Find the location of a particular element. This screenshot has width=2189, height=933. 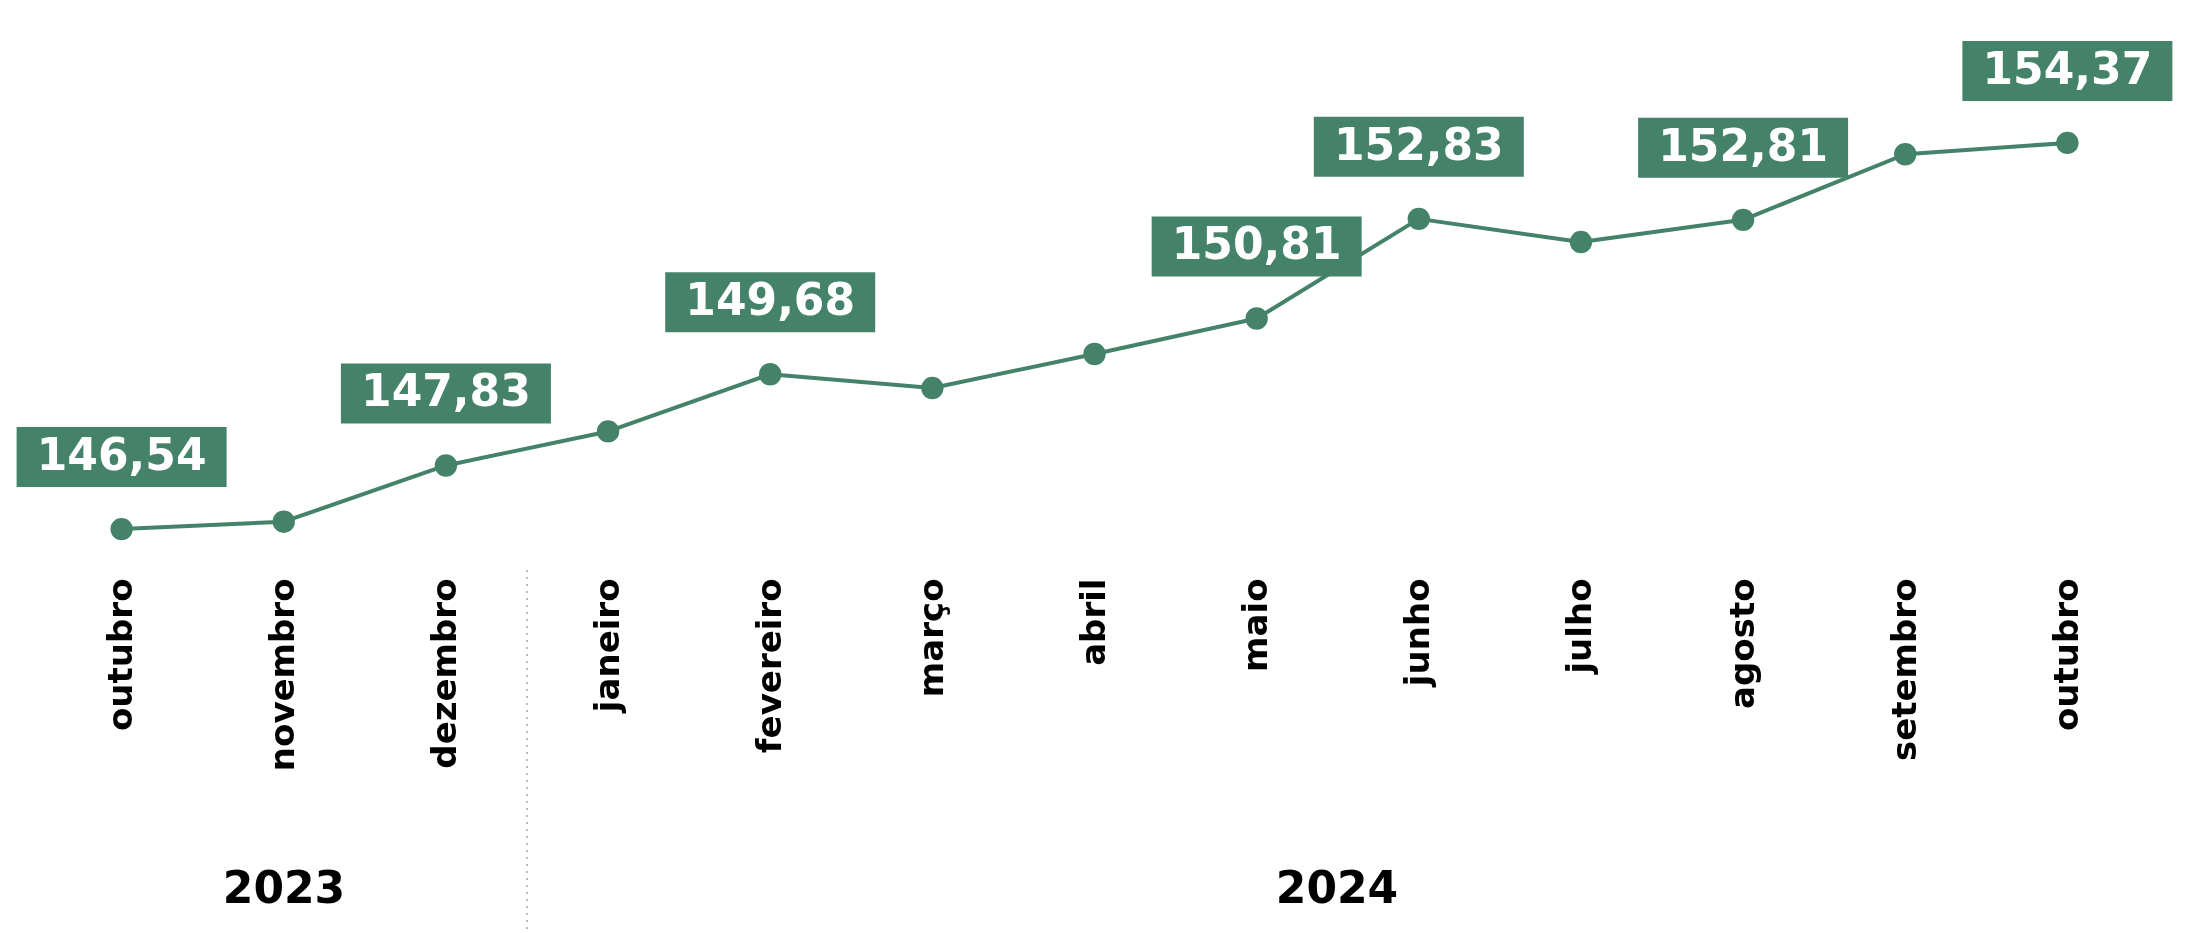

data-label: 154,37 is located at coordinates (2067, 68).